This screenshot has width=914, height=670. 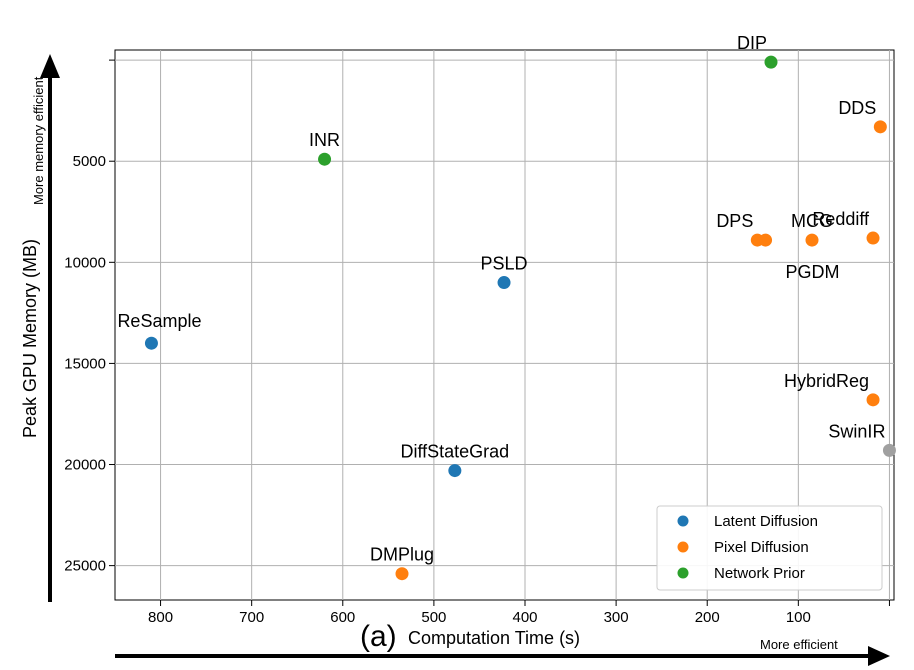 What do you see at coordinates (38, 140) in the screenshot?
I see `y-arrow-text: More memory efficient` at bounding box center [38, 140].